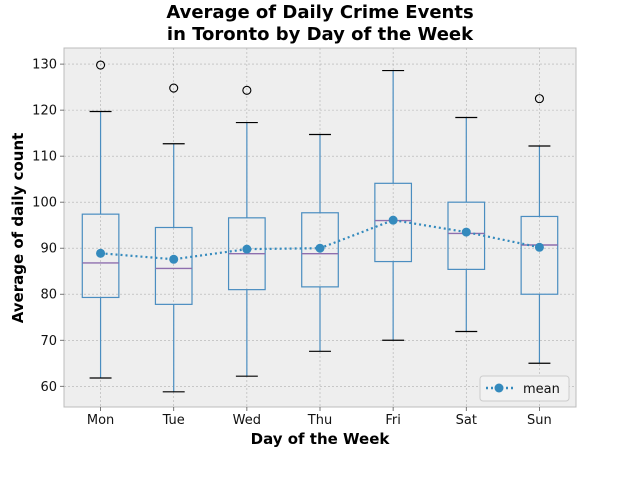  Describe the element at coordinates (539, 420) in the screenshot. I see `x-tick-label-sun: Sun` at that location.